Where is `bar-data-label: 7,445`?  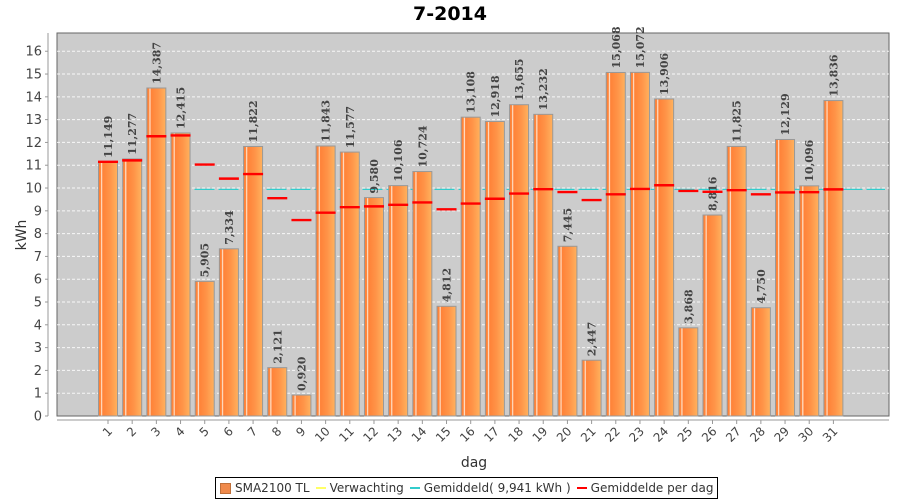 bar-data-label: 7,445 is located at coordinates (567, 225).